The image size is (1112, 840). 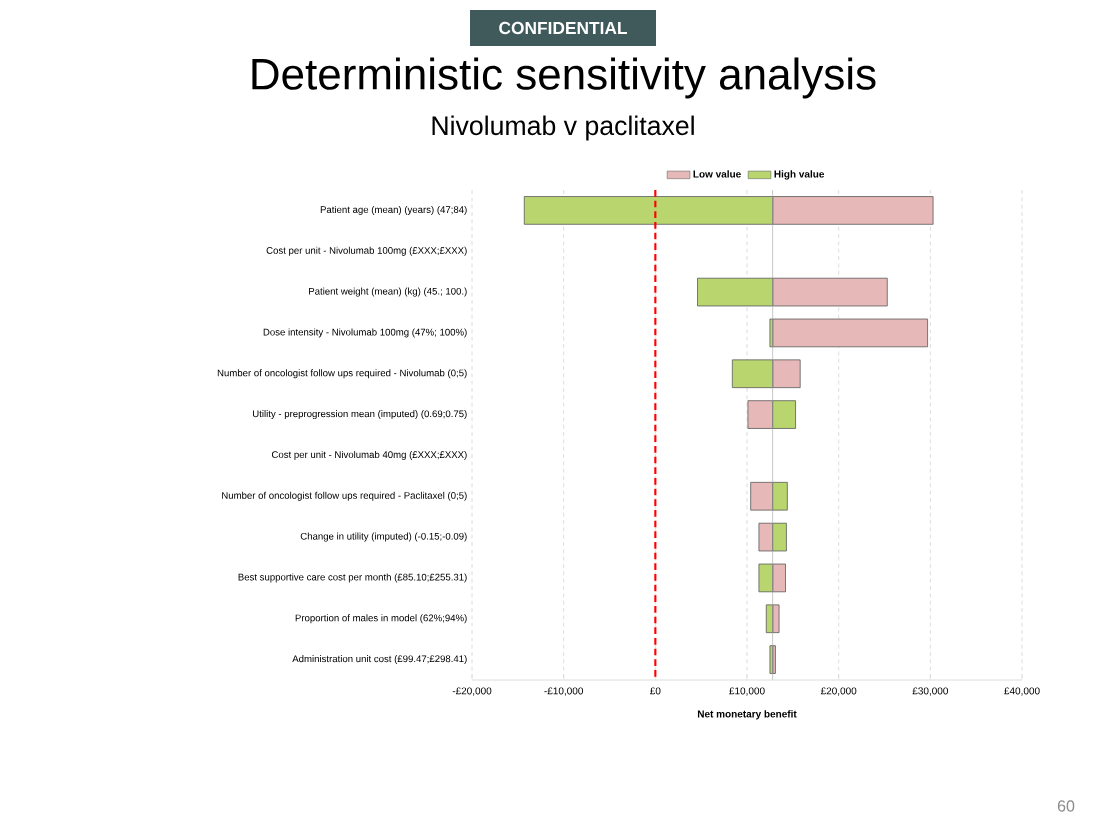 What do you see at coordinates (564, 78) in the screenshot?
I see `chart-title: Deterministic sensitivity analysis` at bounding box center [564, 78].